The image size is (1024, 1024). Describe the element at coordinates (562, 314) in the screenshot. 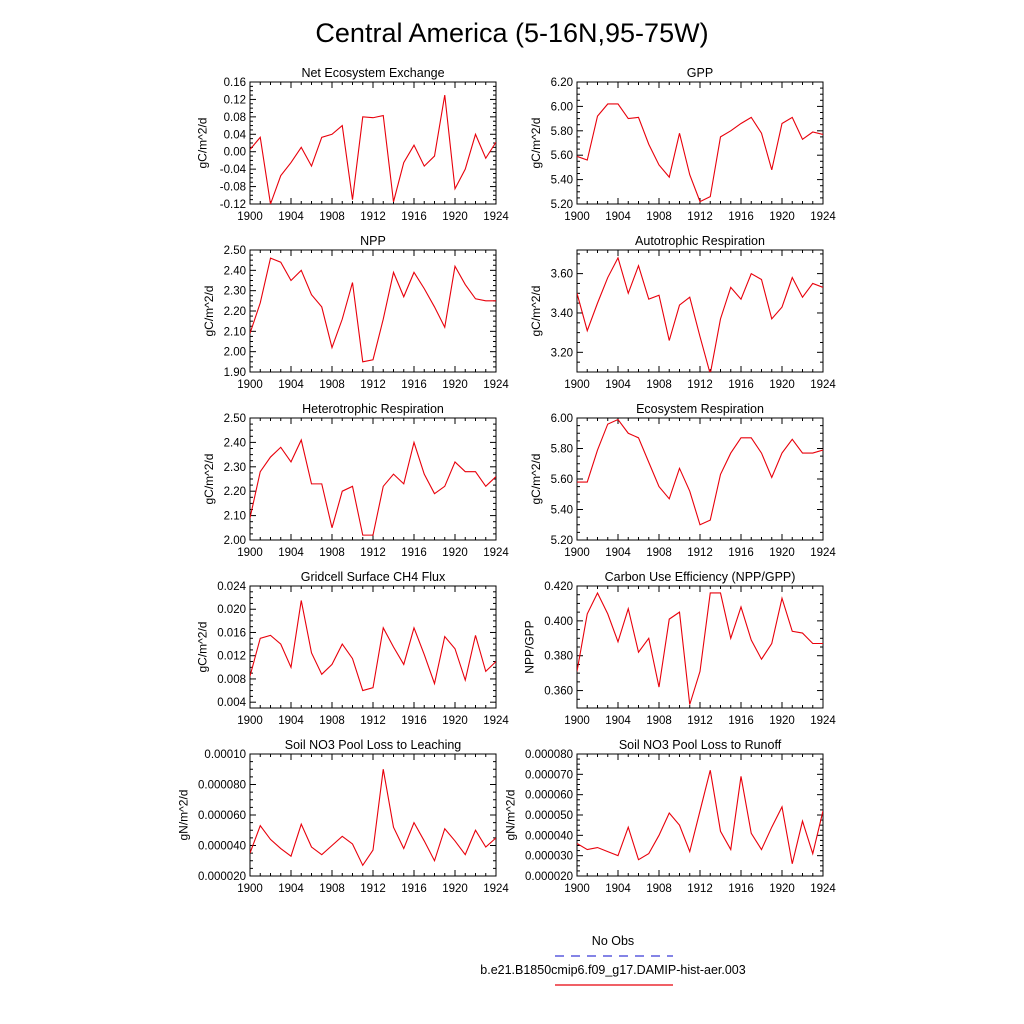

I see `y-tick-label: 3.40` at that location.